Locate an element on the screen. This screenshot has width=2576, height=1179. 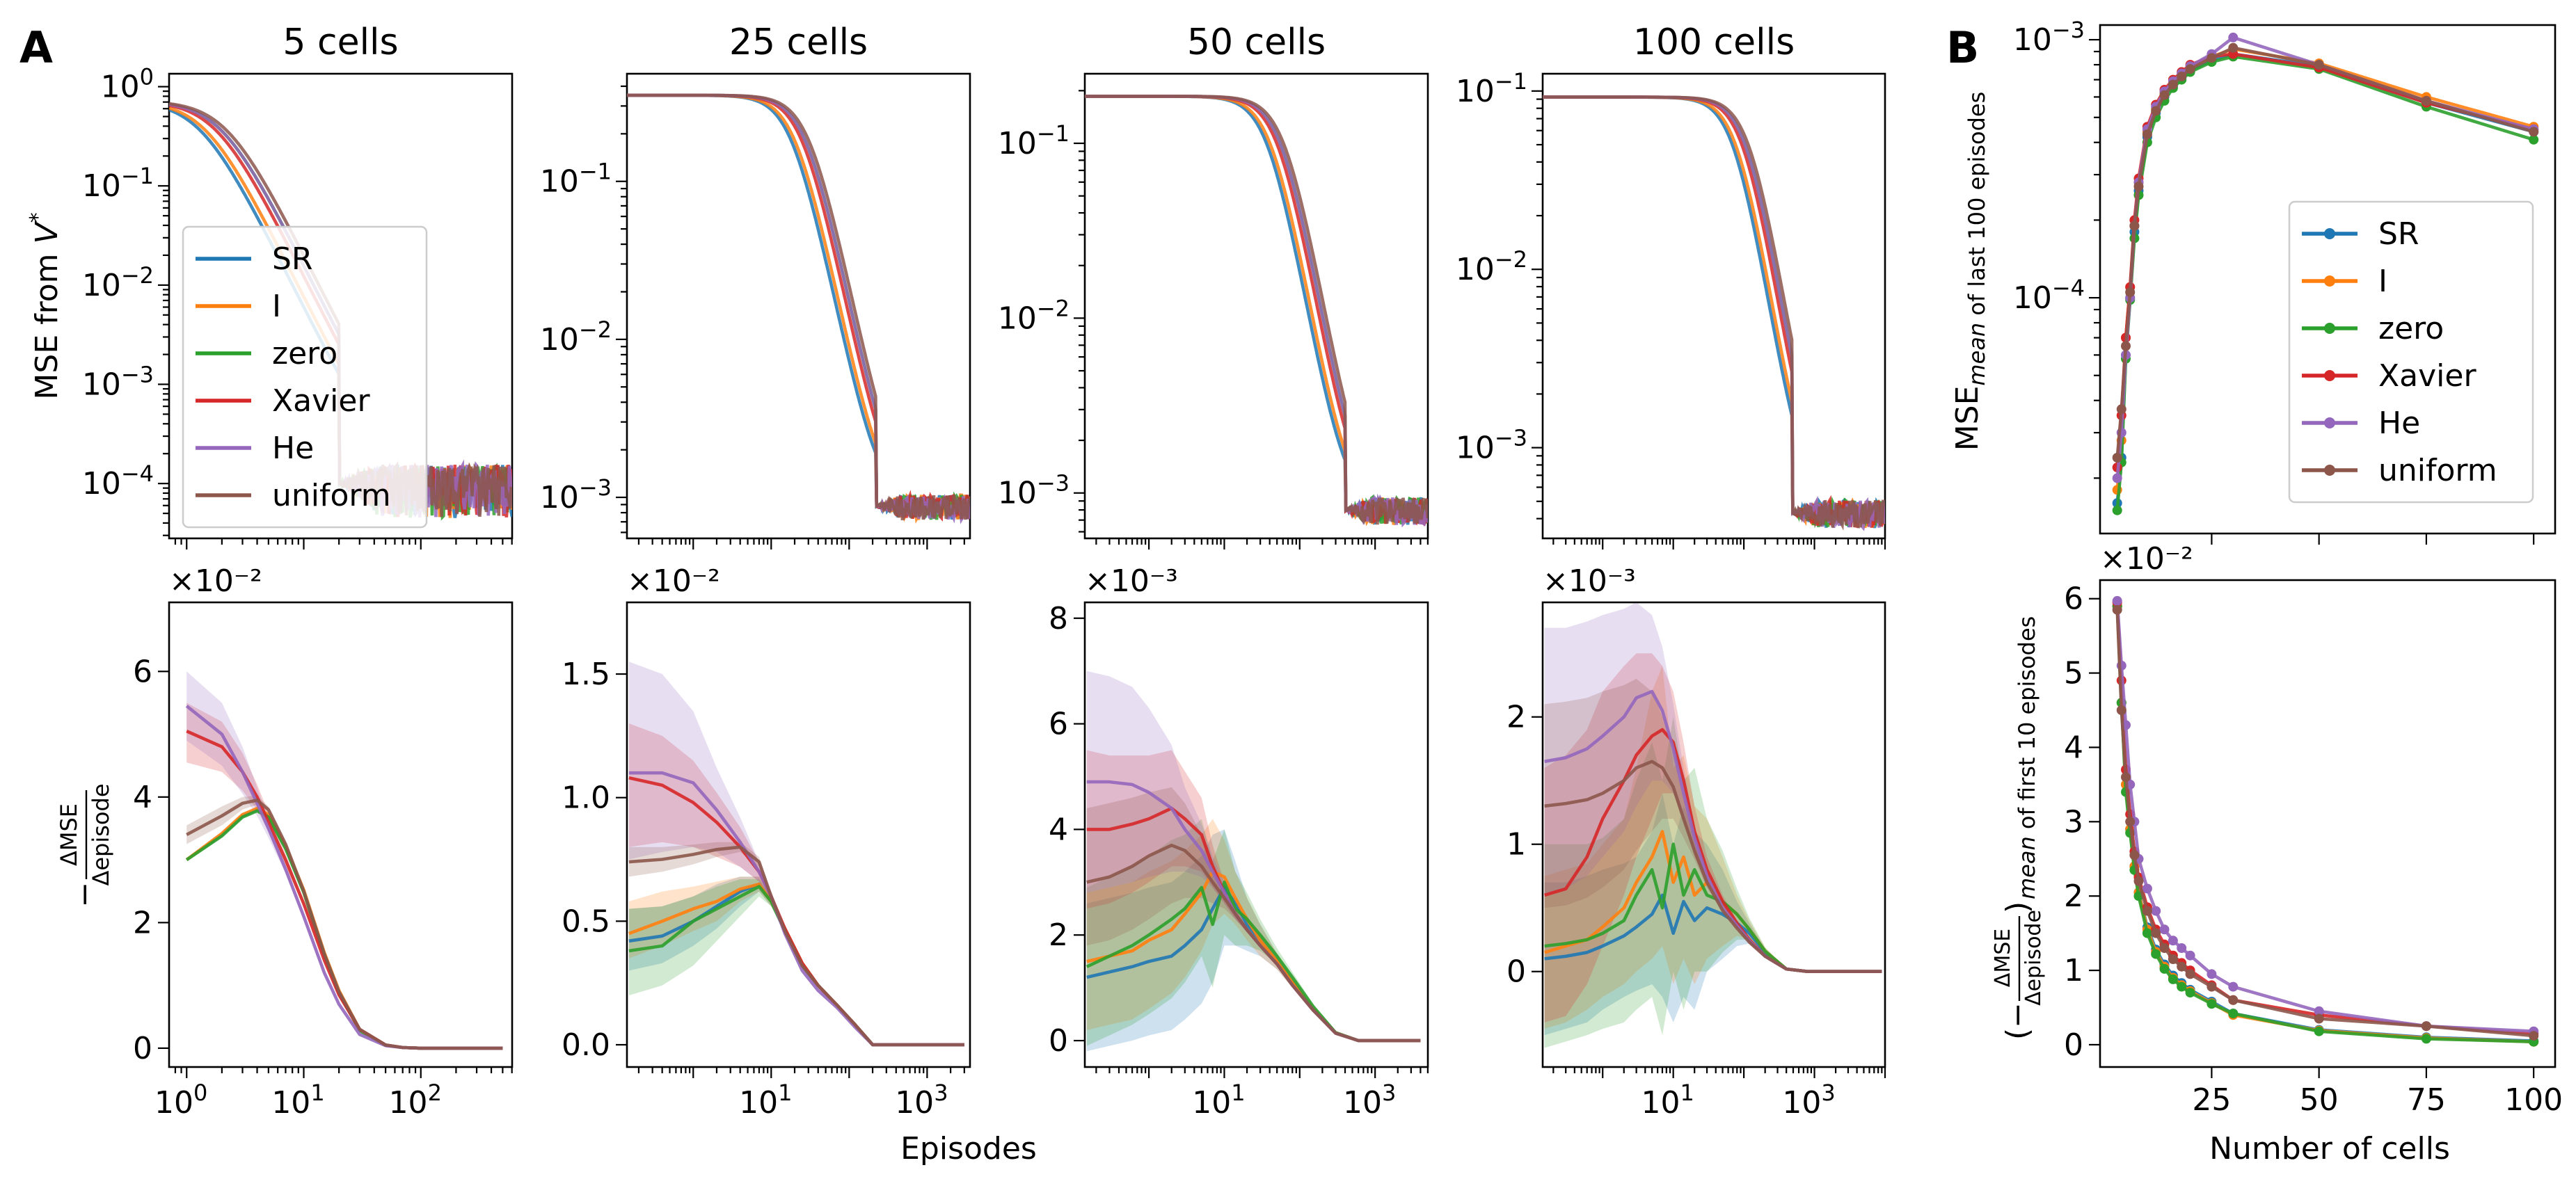
y-axis-label-bottom-b: (− ΔMSE Δepisode) mean of first 10 episodes is located at coordinates (2018, 828).